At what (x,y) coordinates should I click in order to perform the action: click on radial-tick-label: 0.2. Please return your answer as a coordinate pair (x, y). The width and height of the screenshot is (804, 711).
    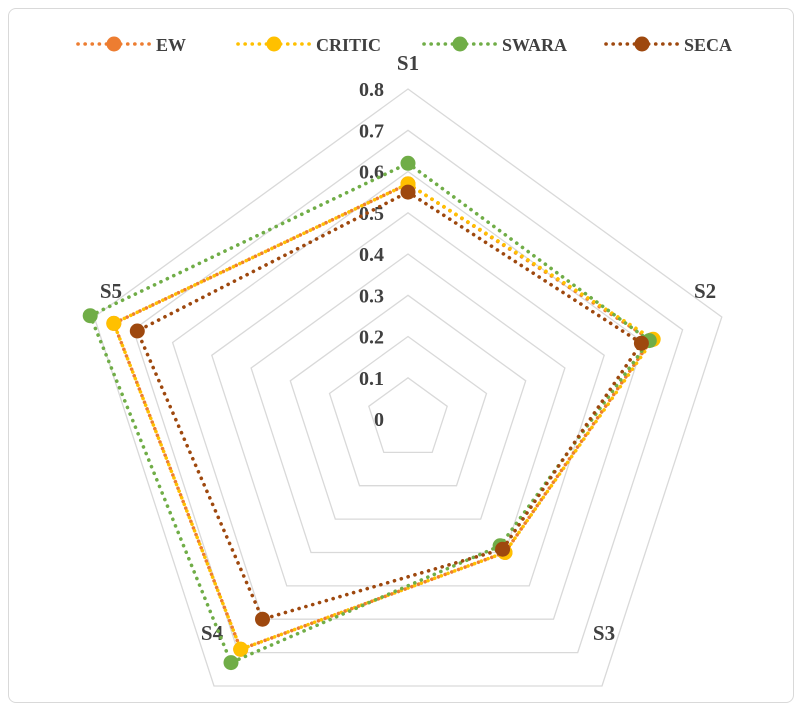
    Looking at the image, I should click on (371, 338).